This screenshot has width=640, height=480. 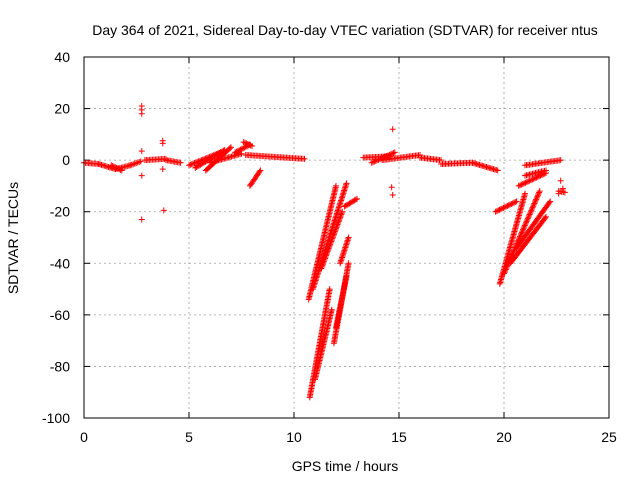 I want to click on y-axis-label: SDTVAR / TECUs, so click(x=13, y=238).